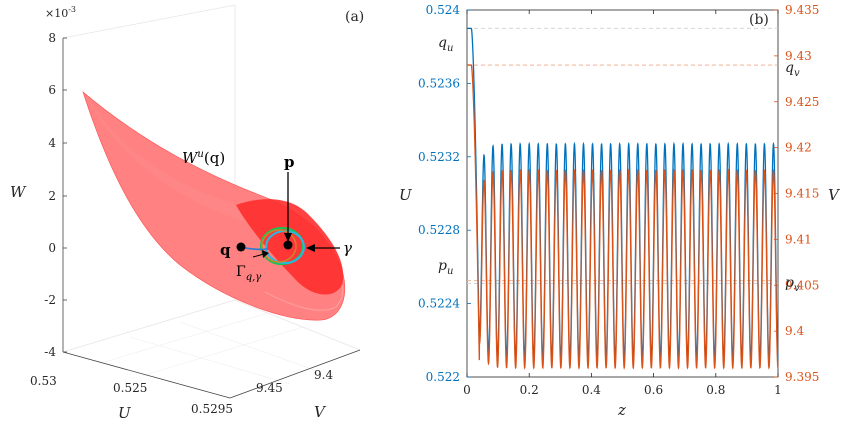 The width and height of the screenshot is (850, 425). Describe the element at coordinates (354, 17) in the screenshot. I see `panel-a-label: (a)` at that location.